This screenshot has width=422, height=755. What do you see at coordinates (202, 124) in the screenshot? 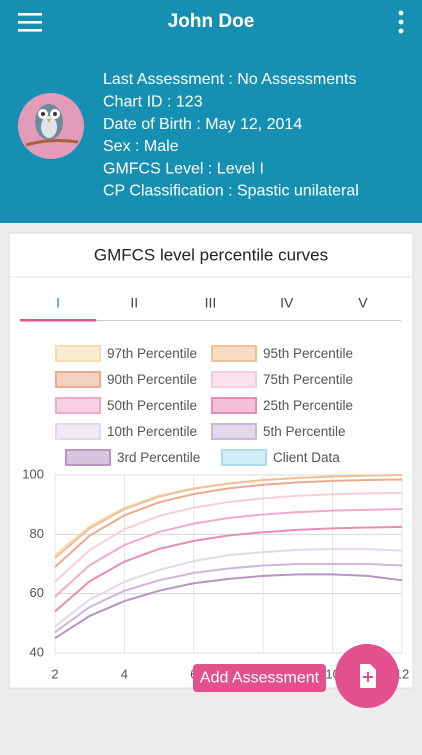
I see `profile-line: Date of Birth : May 12, 2014` at bounding box center [202, 124].